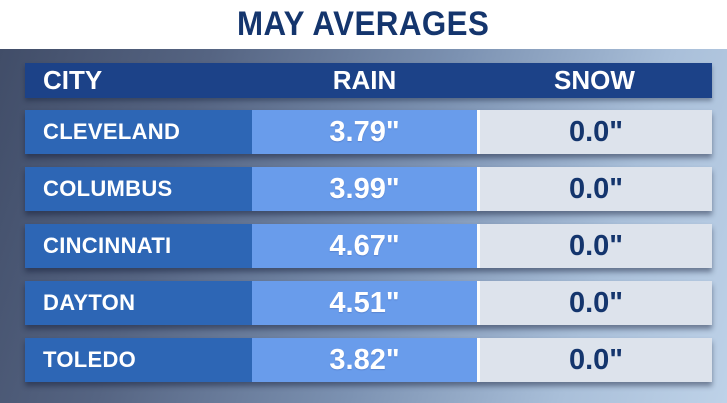  I want to click on city-cell: CLEVELAND, so click(138, 132).